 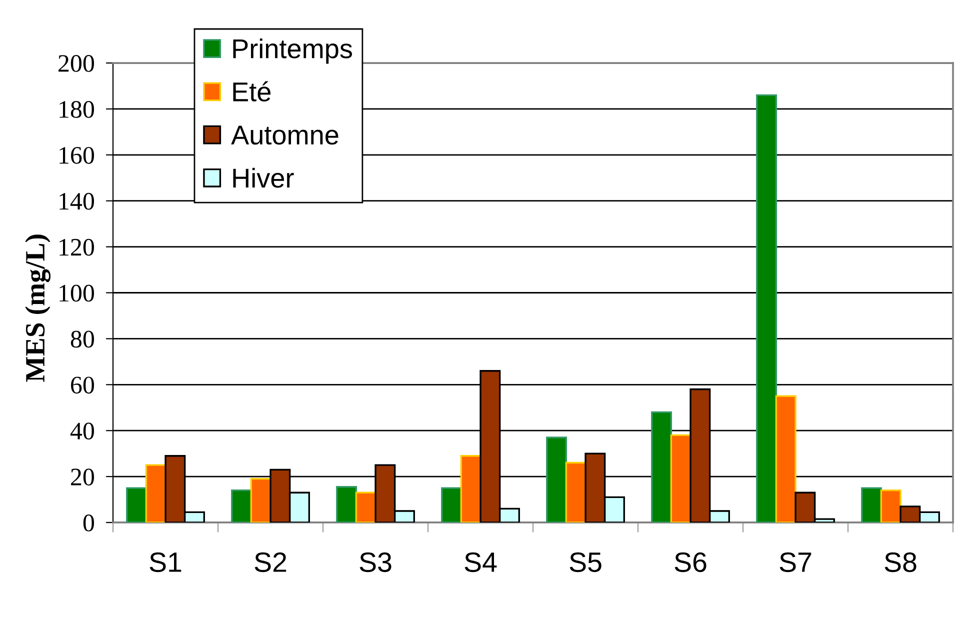 What do you see at coordinates (586, 562) in the screenshot?
I see `x-tick-label: S5` at bounding box center [586, 562].